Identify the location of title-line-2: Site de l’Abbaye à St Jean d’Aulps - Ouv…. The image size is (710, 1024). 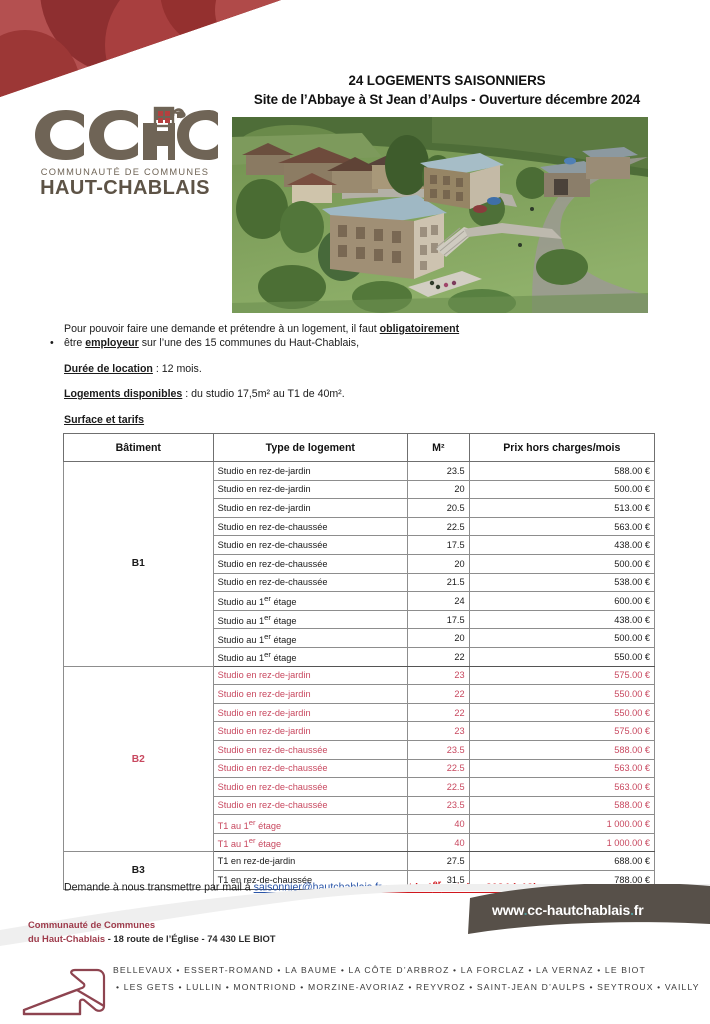
(447, 99).